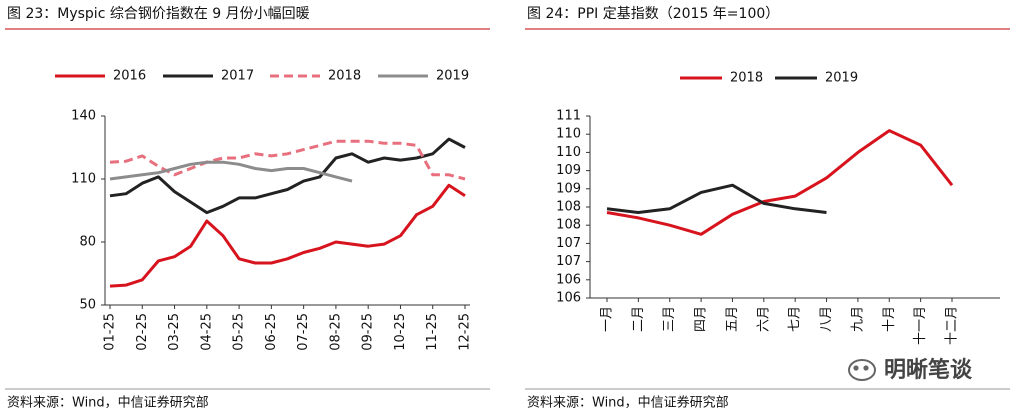  I want to click on x-tick-label: 九月, so click(857, 319).